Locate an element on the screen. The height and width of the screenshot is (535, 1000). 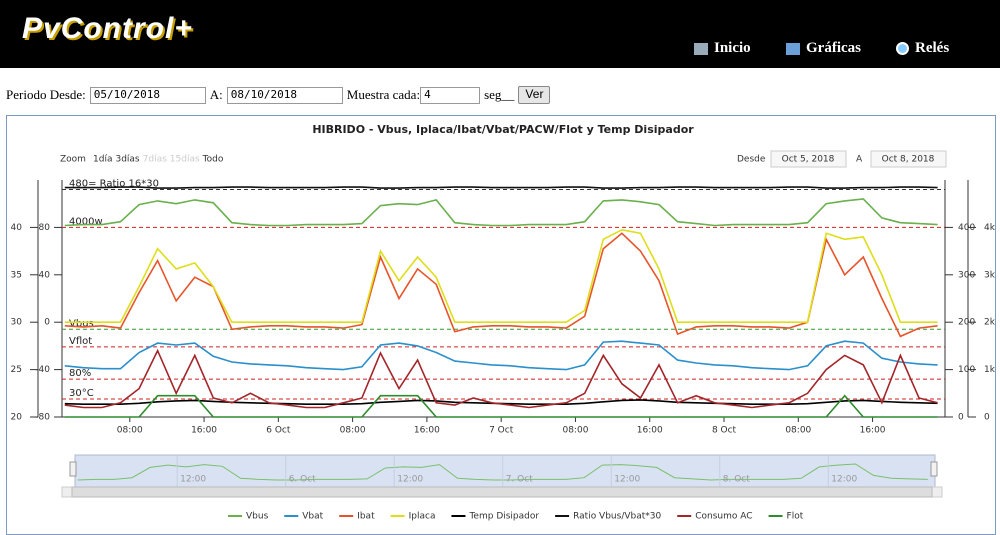
y-tick-label: 35 is located at coordinates (16, 275).